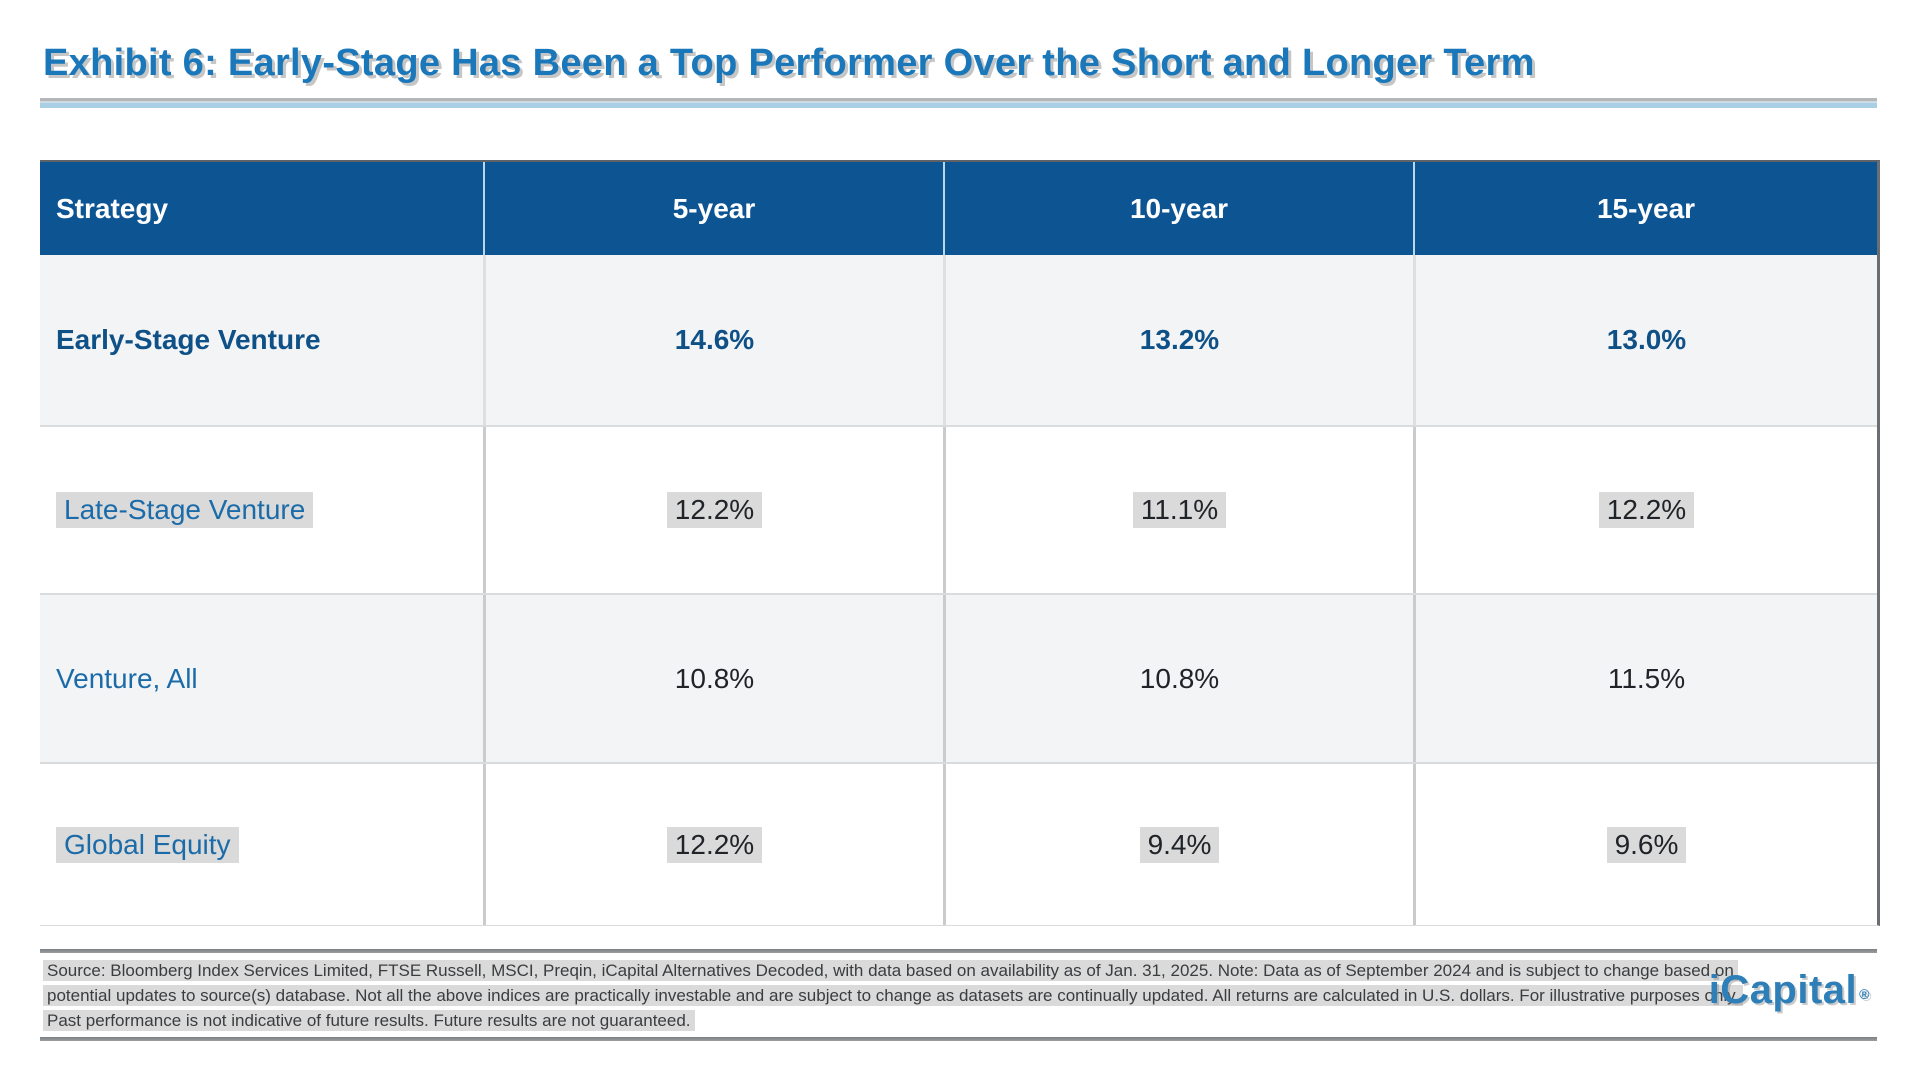  I want to click on table-row-late-stage-venture: Late-Stage Venture 12.2% 11.1% 12.2%, so click(958, 509).